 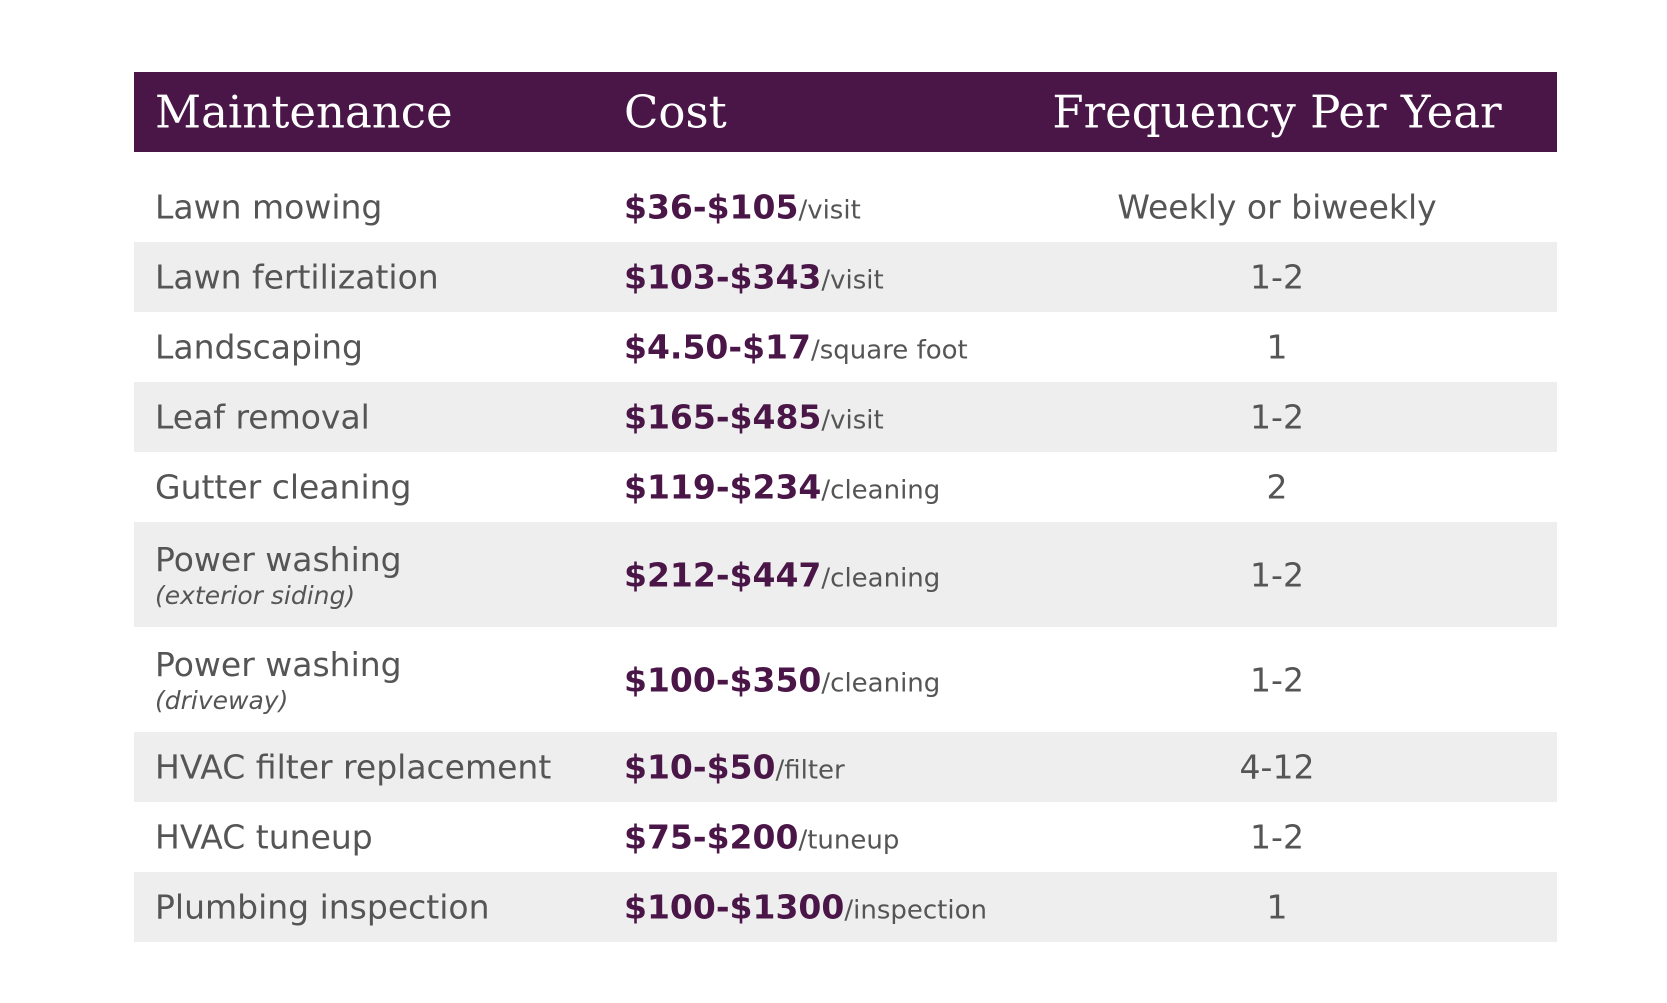 I want to click on cost-range: $100-$350, so click(x=723, y=679).